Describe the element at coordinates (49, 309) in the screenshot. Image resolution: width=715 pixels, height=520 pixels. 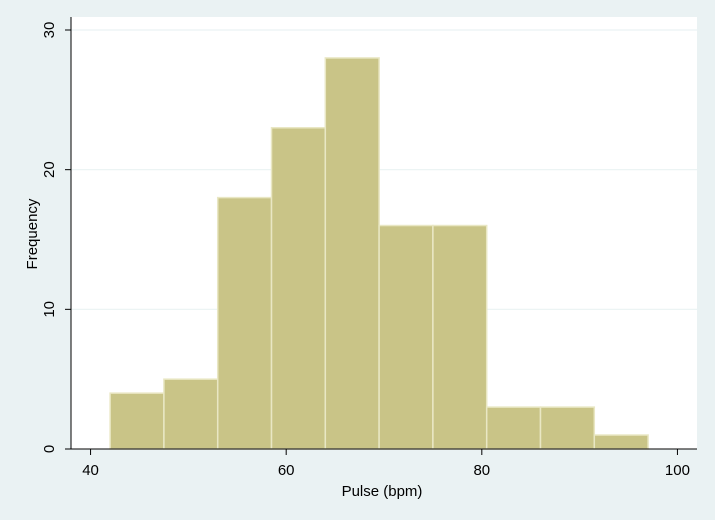
I see `y-tick-label: 10` at that location.